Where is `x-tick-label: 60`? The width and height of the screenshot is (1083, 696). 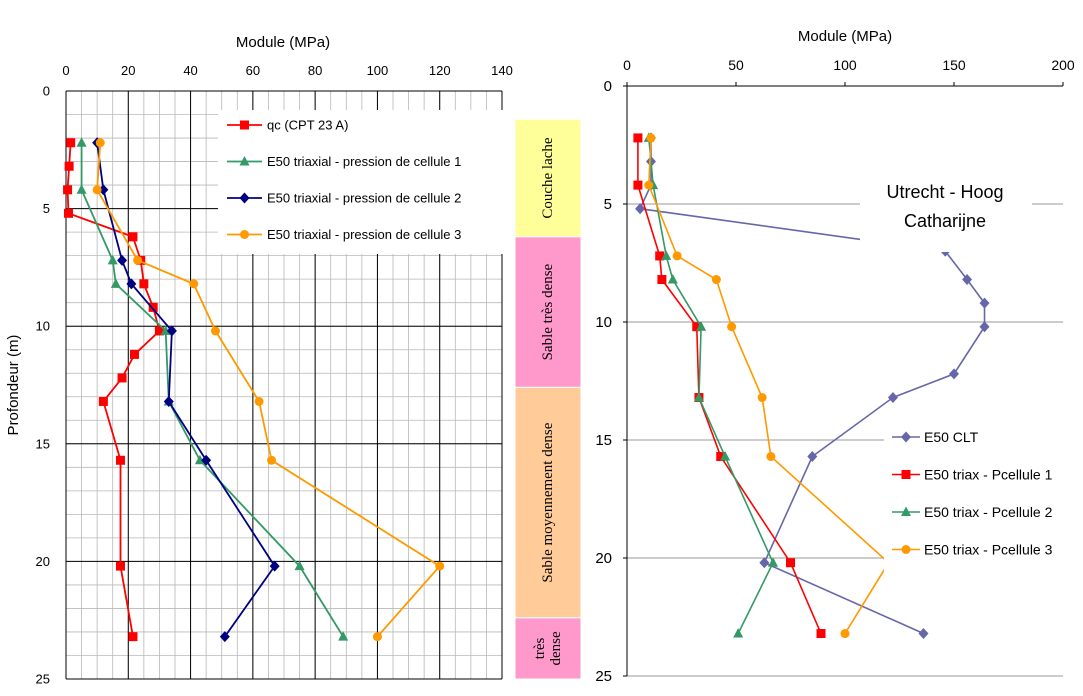
x-tick-label: 60 is located at coordinates (253, 70).